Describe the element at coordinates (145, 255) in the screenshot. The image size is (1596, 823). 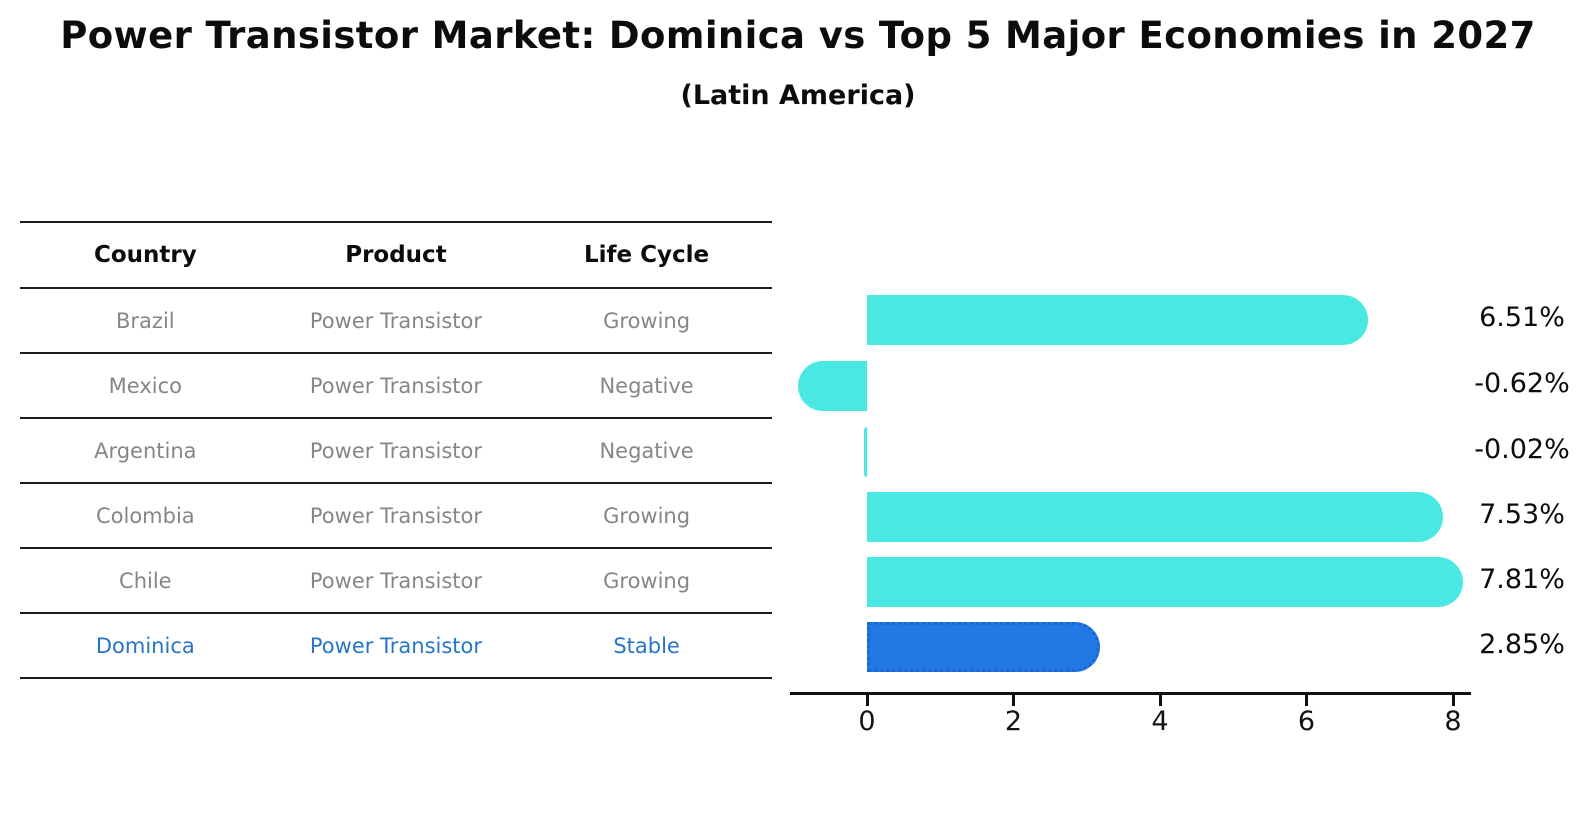
I see `column-header-country: Country` at that location.